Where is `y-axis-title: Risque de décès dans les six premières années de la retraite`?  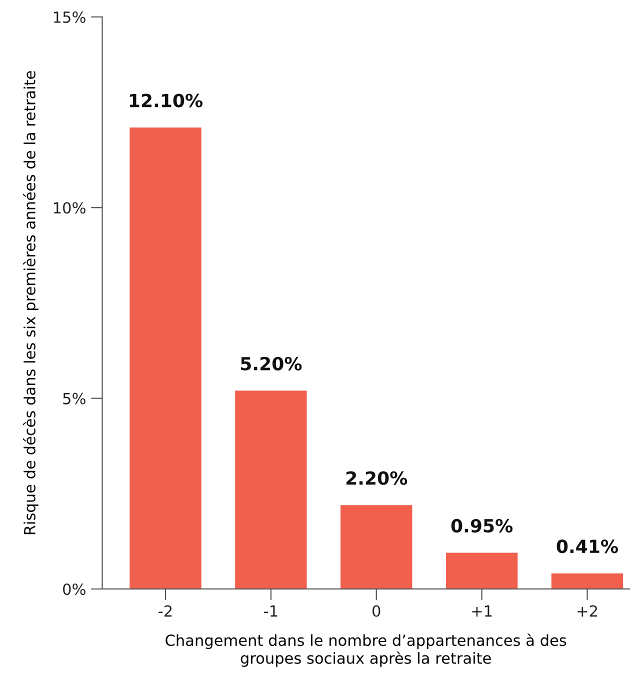
y-axis-title: Risque de décès dans les six premières années de la retraite is located at coordinates (30, 302).